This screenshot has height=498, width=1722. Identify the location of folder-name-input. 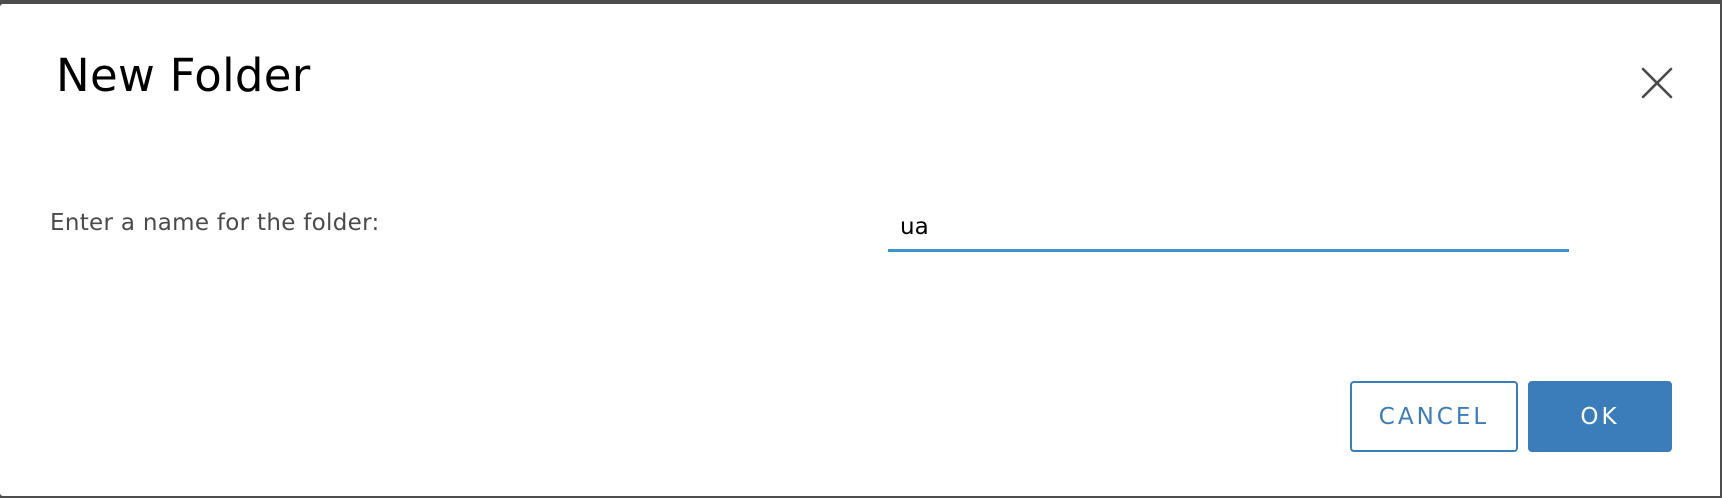
(1228, 228).